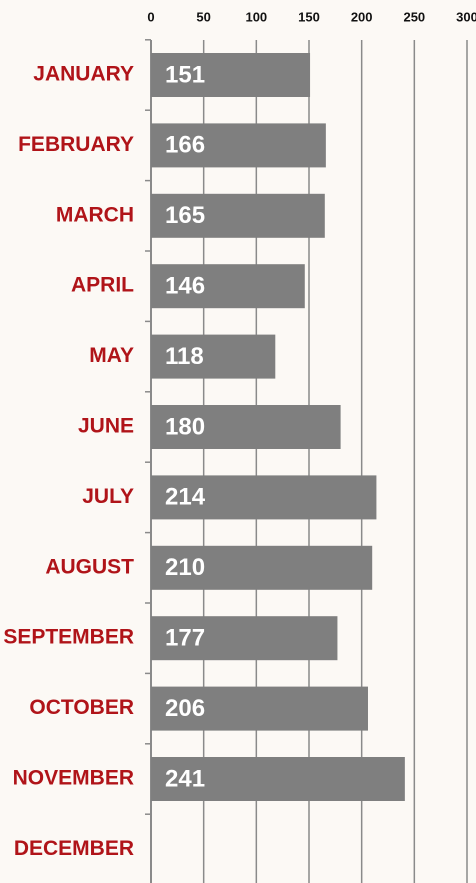  What do you see at coordinates (106, 426) in the screenshot?
I see `y-tick-label: JUNE` at bounding box center [106, 426].